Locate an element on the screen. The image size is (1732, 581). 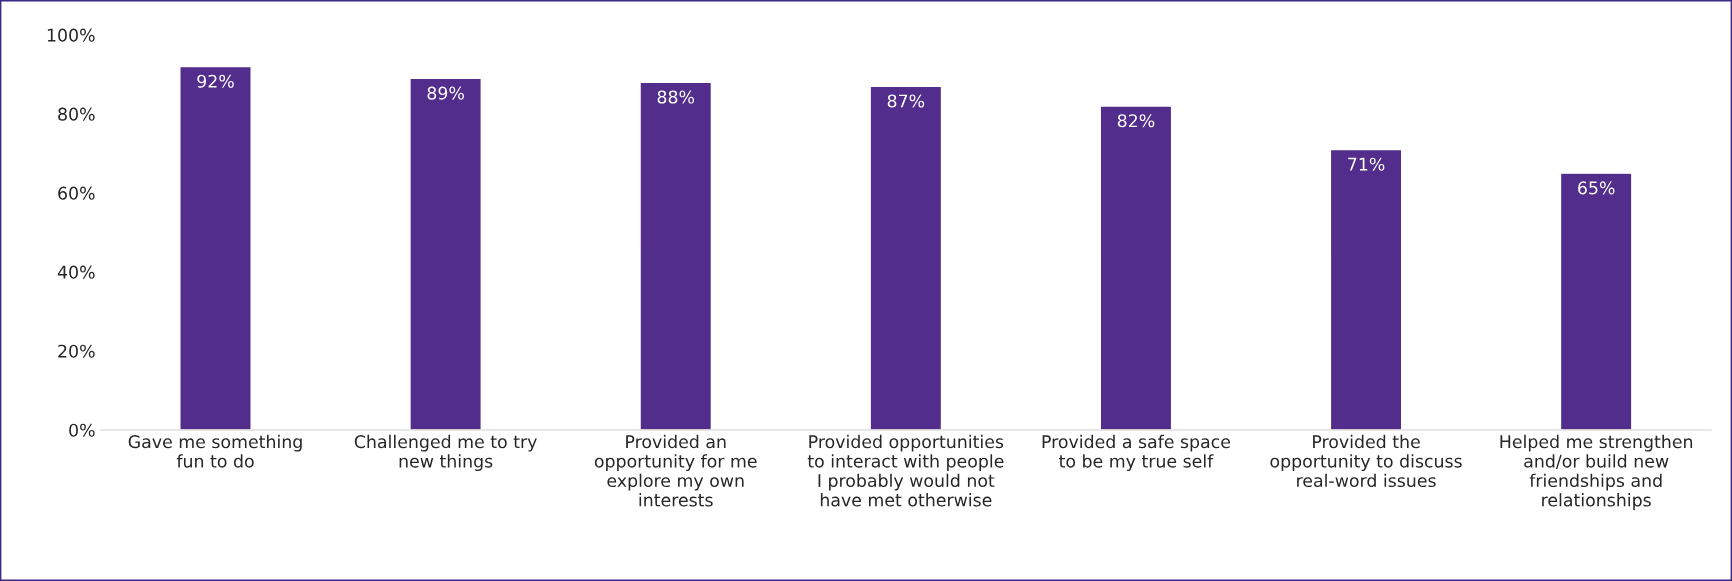
data-label: 92% is located at coordinates (215, 81).